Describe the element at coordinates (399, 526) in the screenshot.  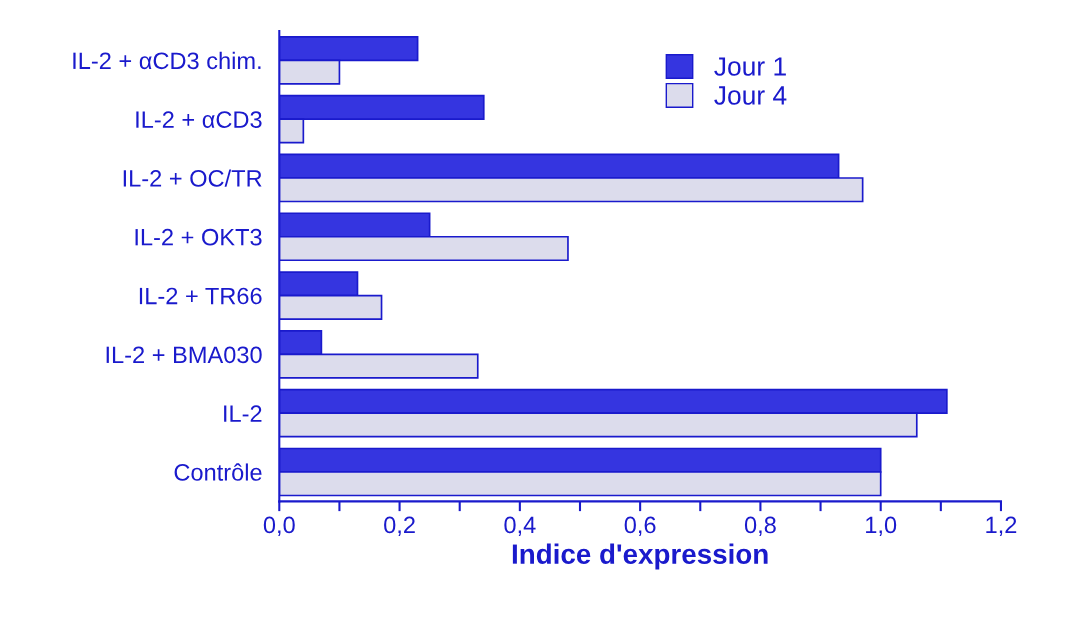
I see `x-tick-label: 0,2` at that location.